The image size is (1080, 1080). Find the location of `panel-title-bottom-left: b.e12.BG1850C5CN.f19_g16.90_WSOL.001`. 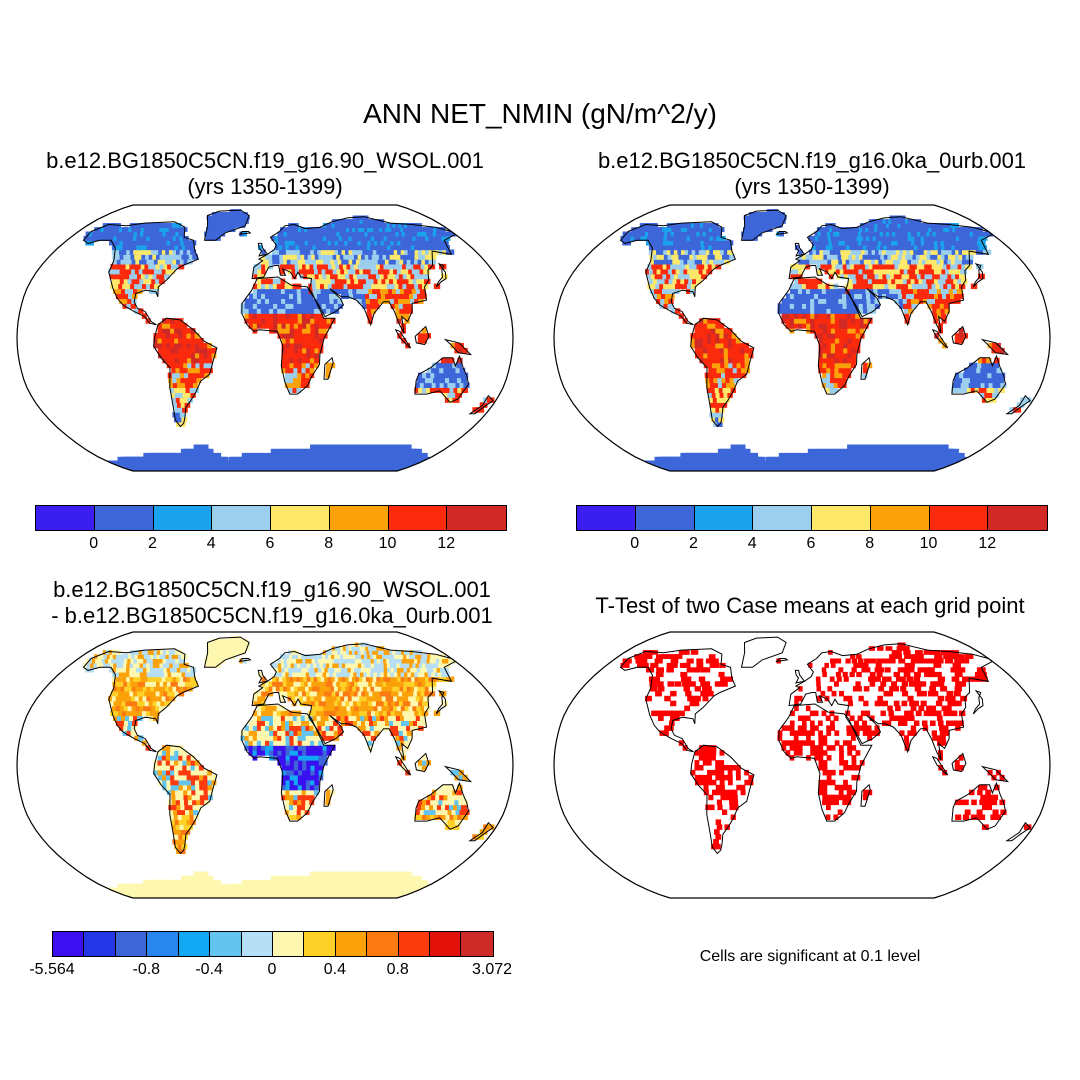

panel-title-bottom-left: b.e12.BG1850C5CN.f19_g16.90_WSOL.001 is located at coordinates (272, 589).